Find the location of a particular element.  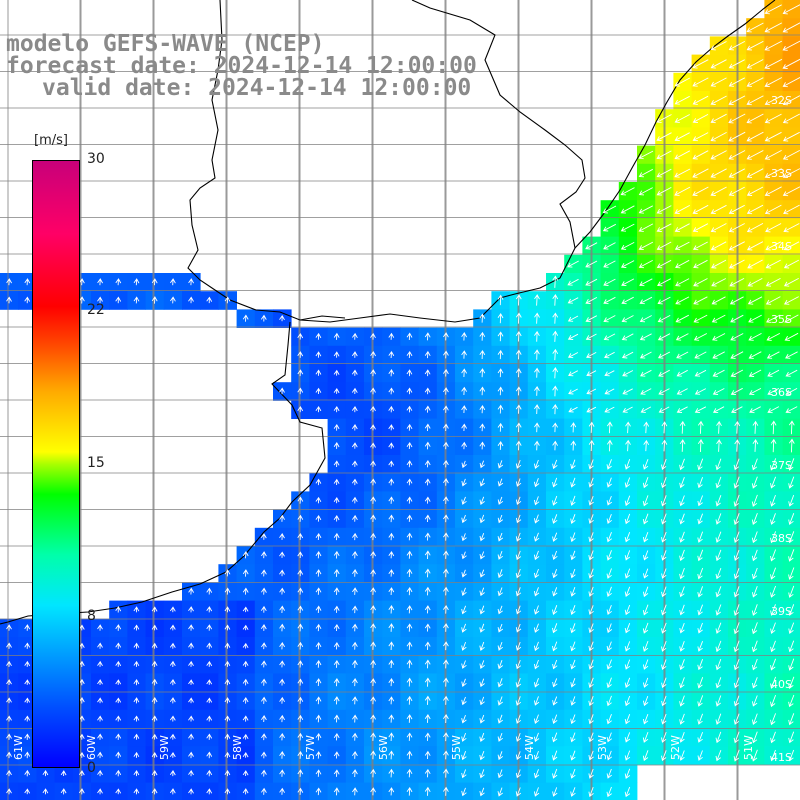

longitude-label: 51W is located at coordinates (748, 747).